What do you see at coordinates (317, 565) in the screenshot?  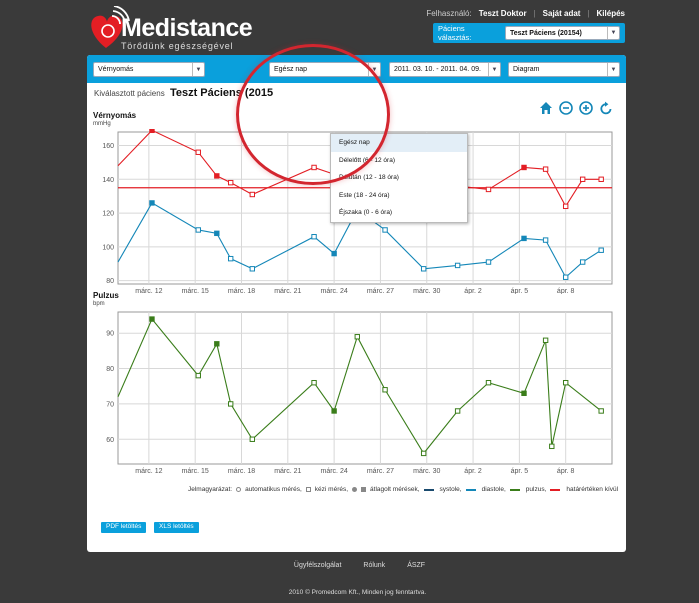 I see `footer-link-support: Ügyfélszolgálat` at bounding box center [317, 565].